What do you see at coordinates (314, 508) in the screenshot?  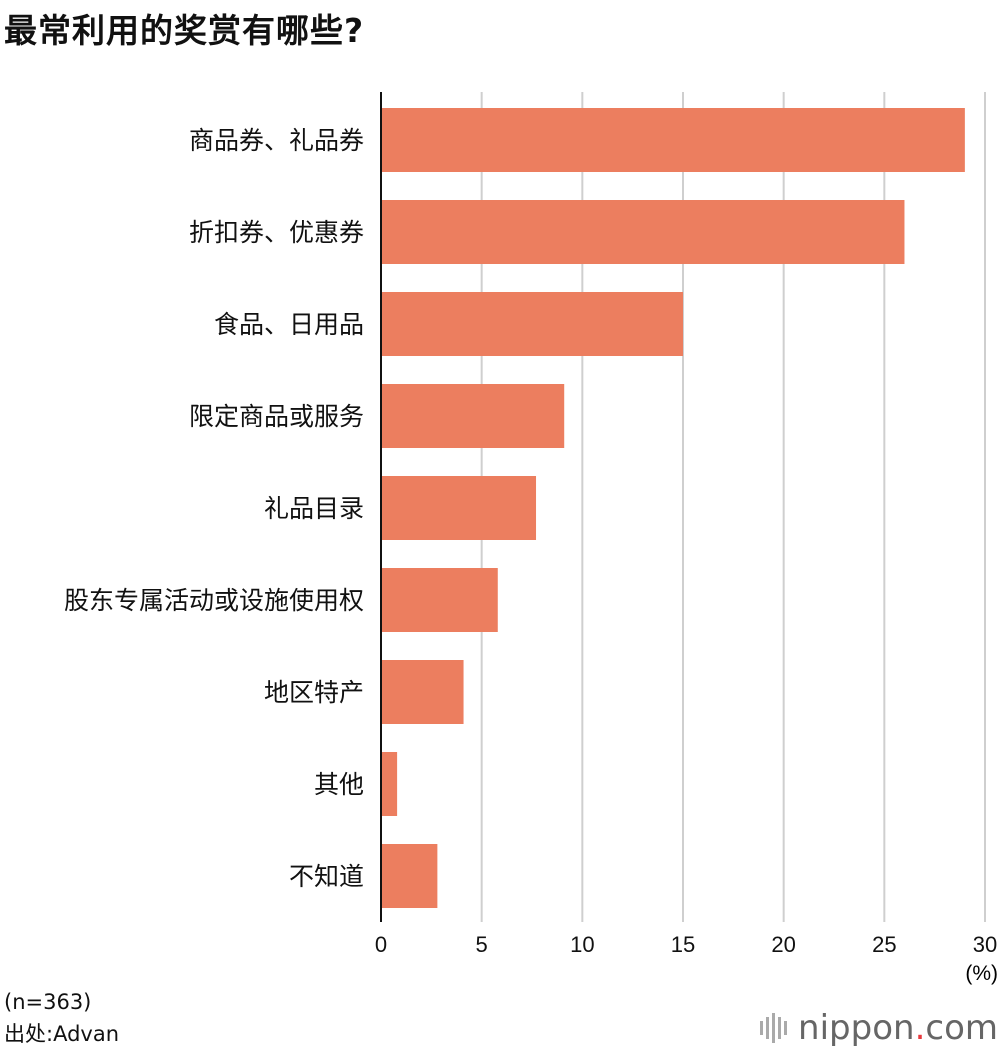 I see `category-label: 礼品目录` at bounding box center [314, 508].